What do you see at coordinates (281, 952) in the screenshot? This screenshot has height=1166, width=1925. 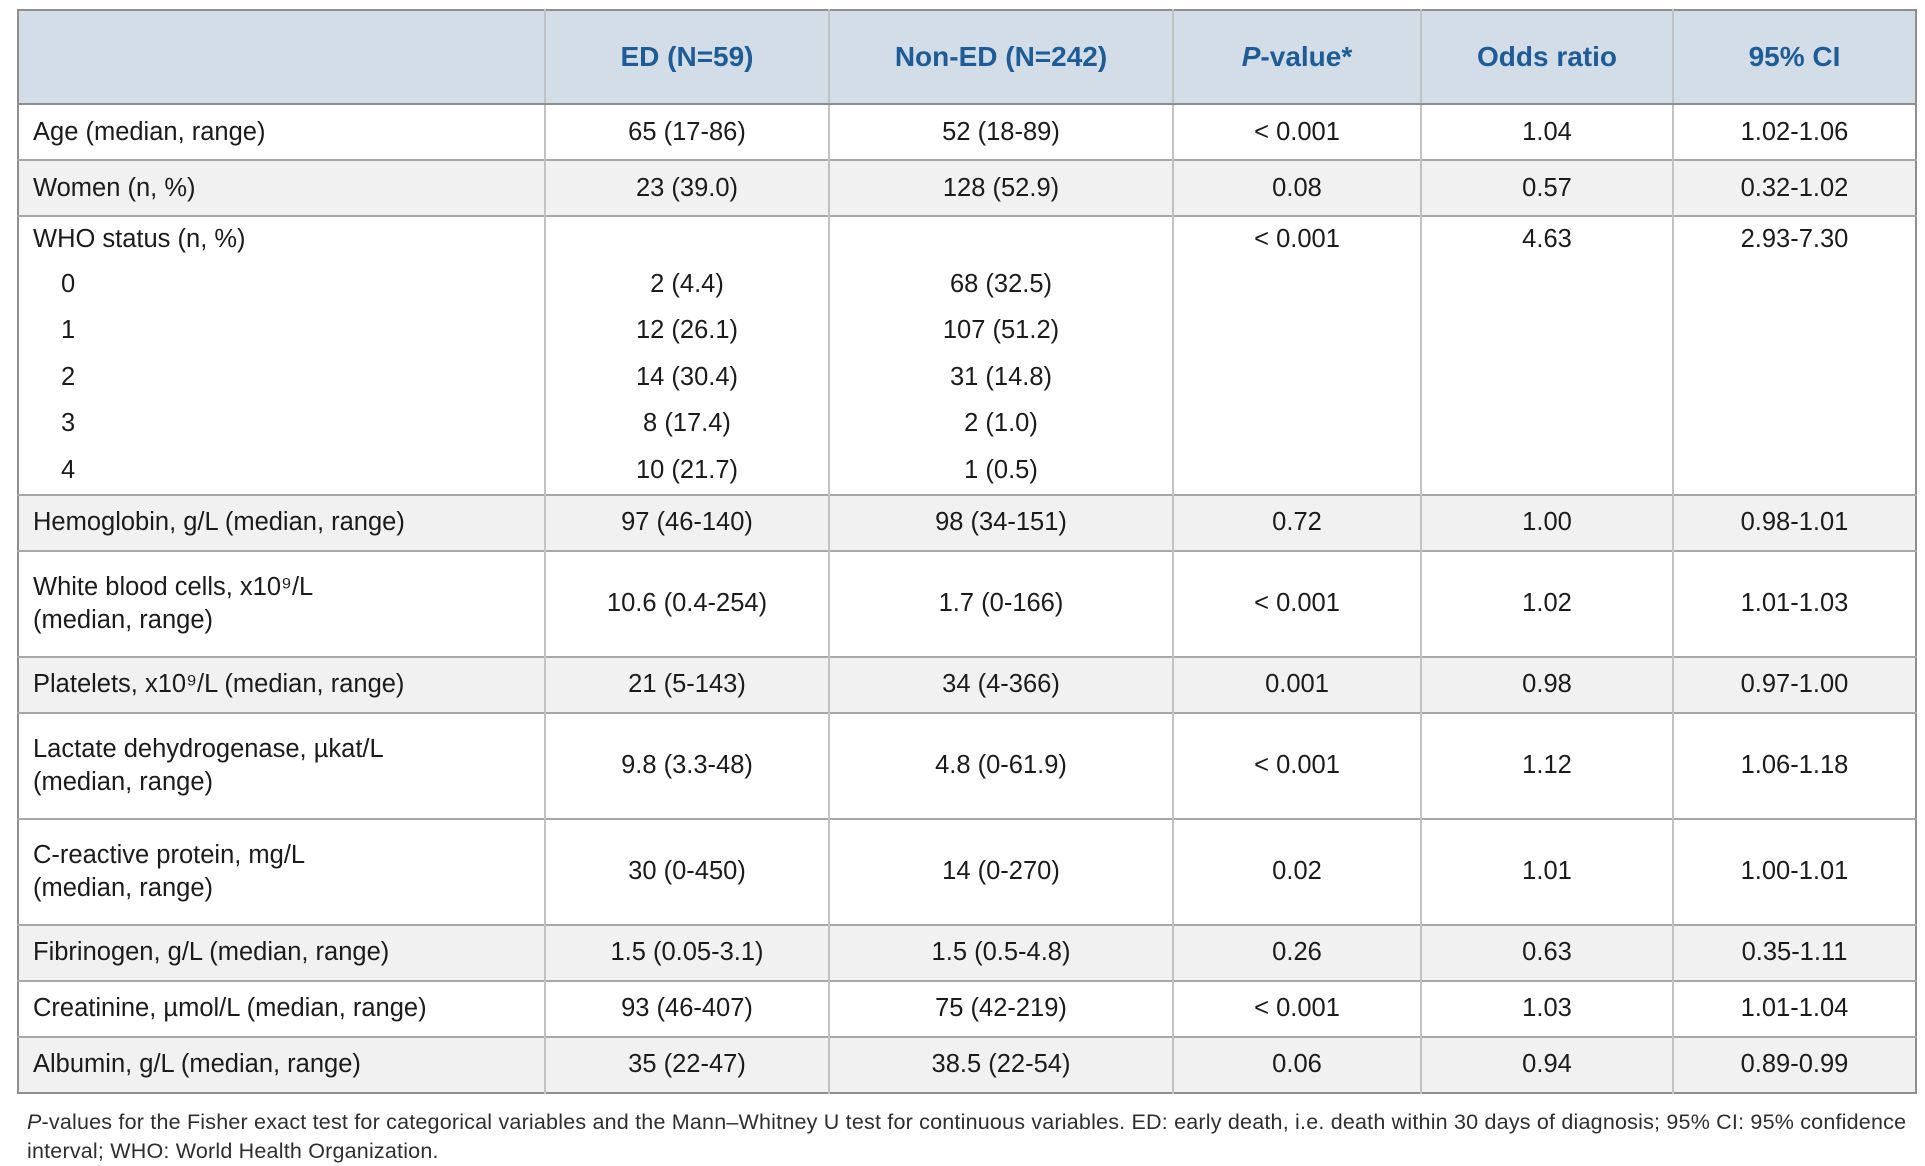 I see `row-label: Fibrinogen, g/L (median, range)` at bounding box center [281, 952].